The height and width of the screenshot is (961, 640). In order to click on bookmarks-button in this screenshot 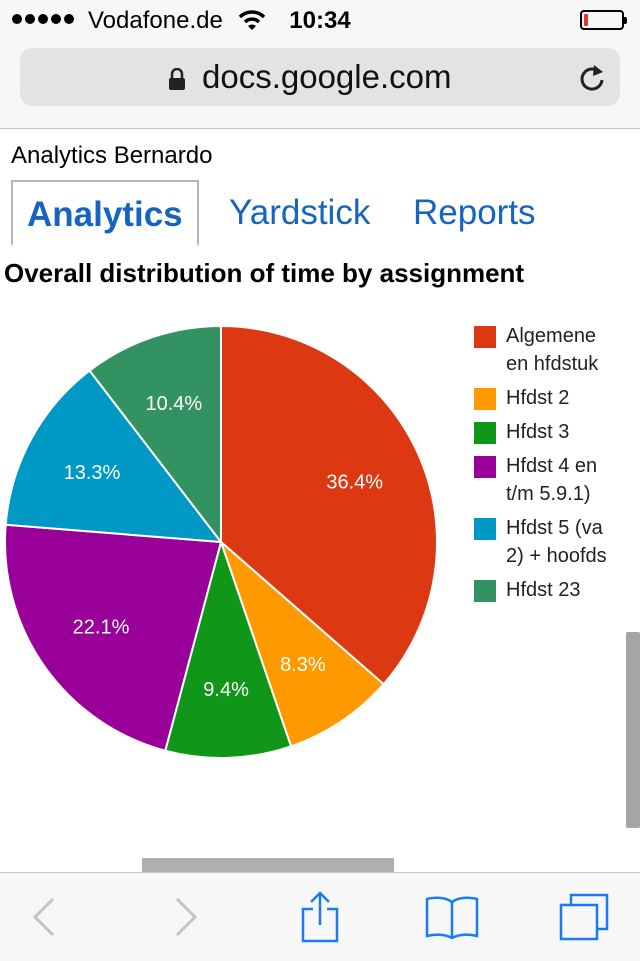, I will do `click(452, 917)`.